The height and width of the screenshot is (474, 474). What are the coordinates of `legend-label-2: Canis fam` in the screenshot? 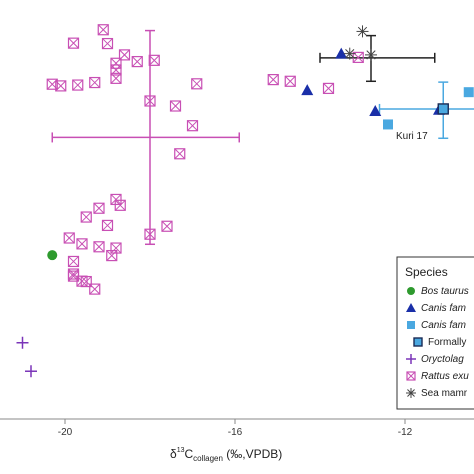 It's located at (443, 325).